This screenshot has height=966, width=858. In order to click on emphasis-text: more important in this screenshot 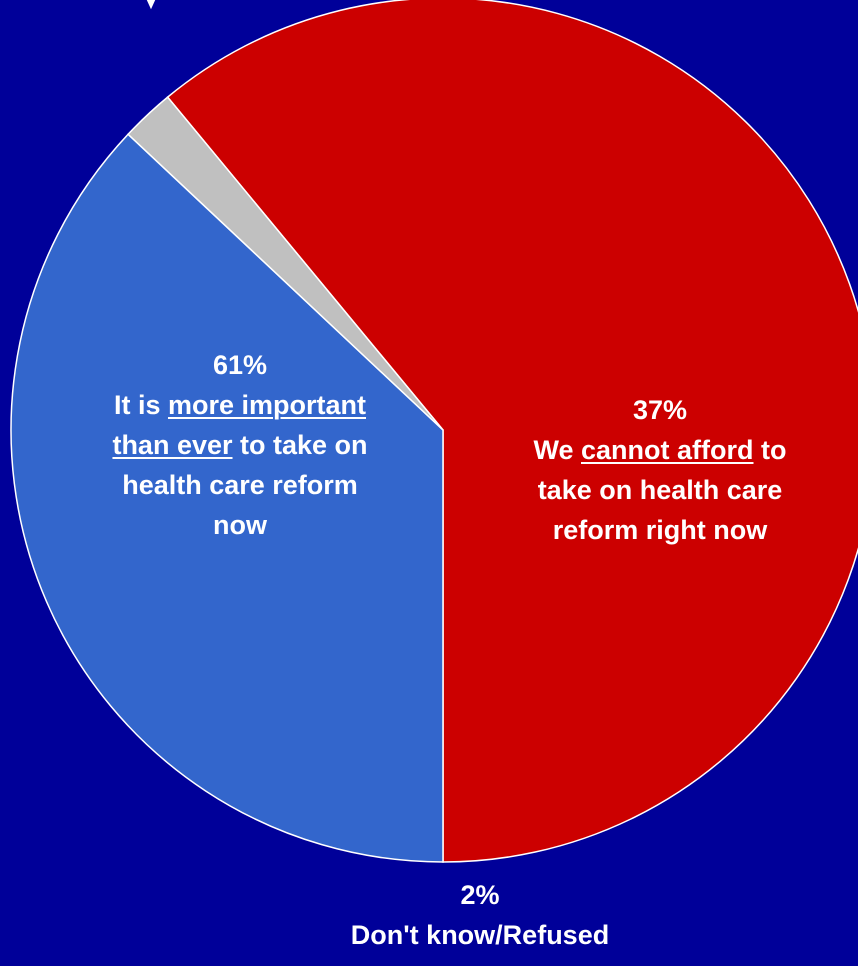, I will do `click(267, 405)`.